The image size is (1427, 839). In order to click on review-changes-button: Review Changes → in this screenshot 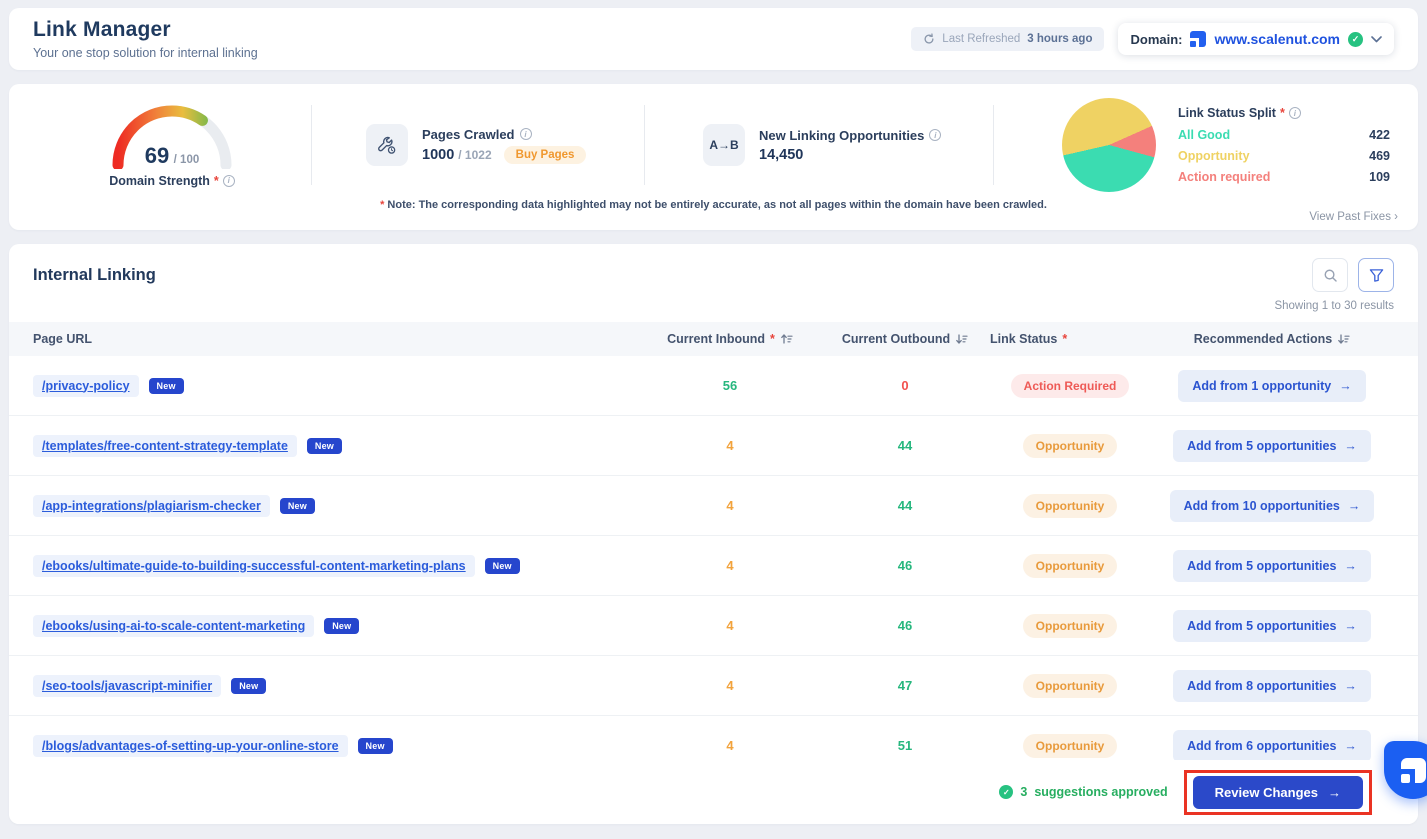, I will do `click(1277, 792)`.